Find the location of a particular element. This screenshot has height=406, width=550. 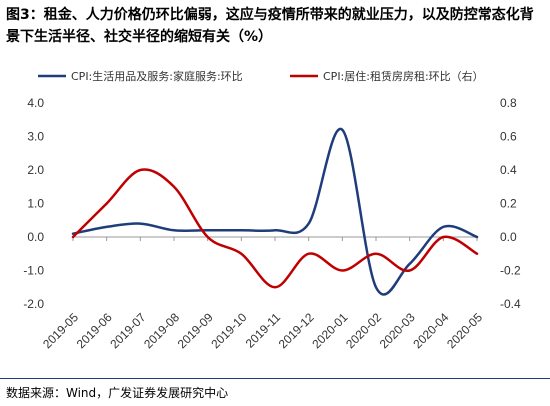

y-right-tick-label: 0.4 is located at coordinates (508, 170).